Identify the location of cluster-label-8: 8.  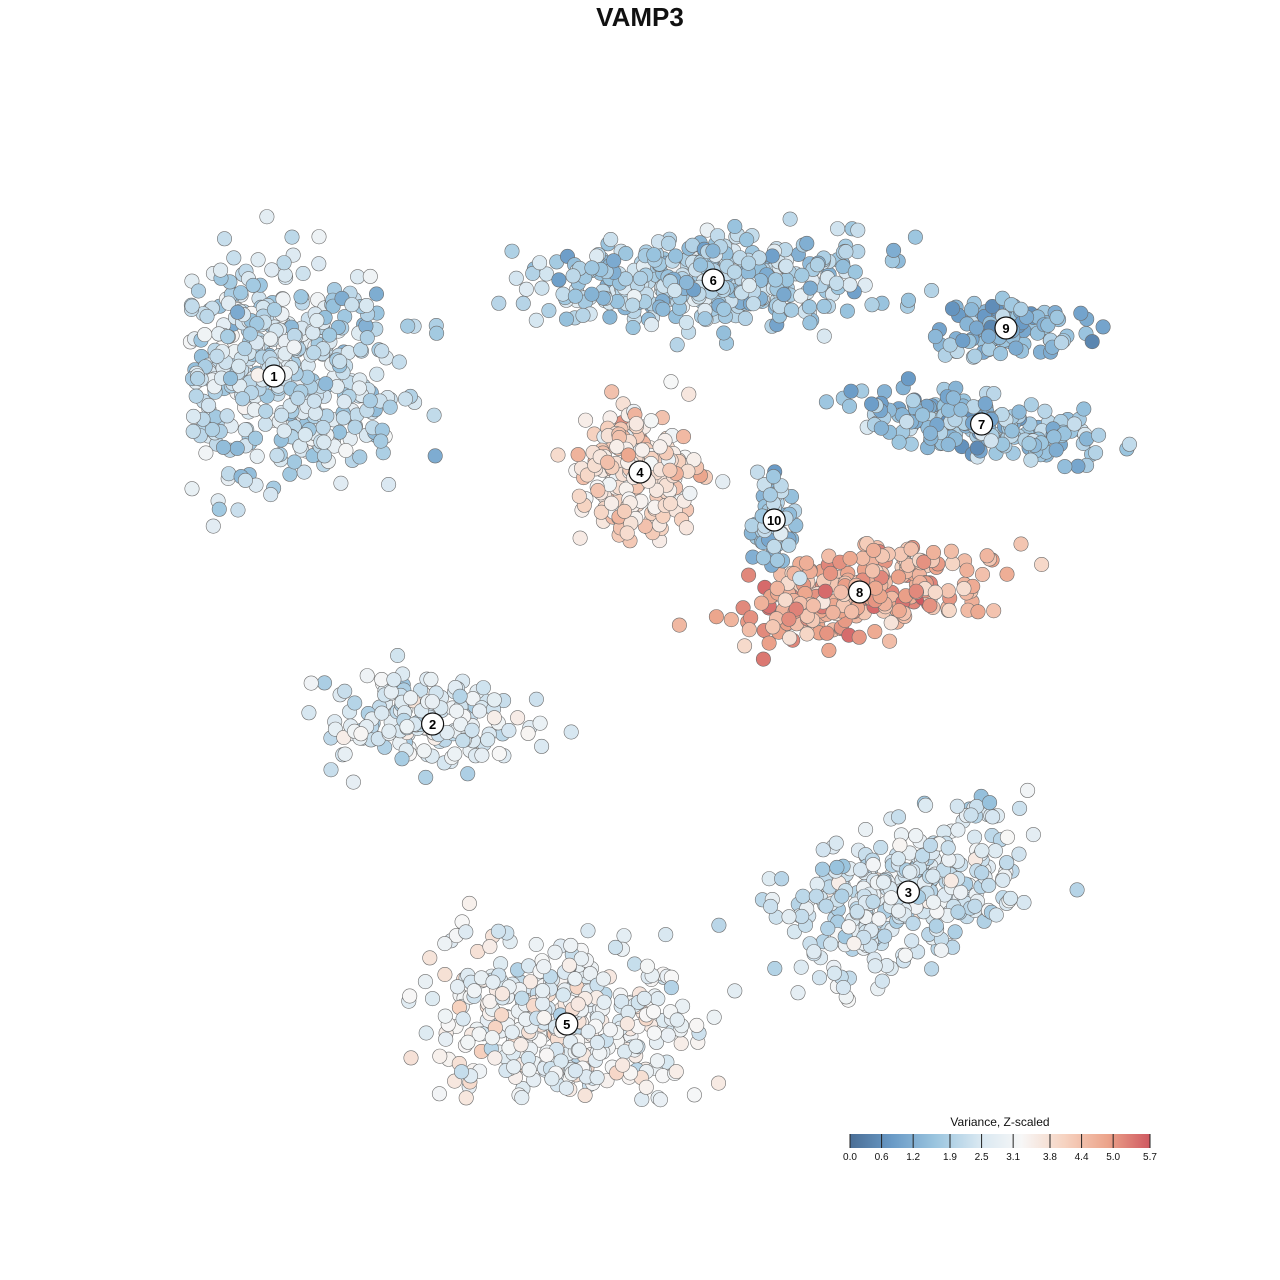
(859, 592).